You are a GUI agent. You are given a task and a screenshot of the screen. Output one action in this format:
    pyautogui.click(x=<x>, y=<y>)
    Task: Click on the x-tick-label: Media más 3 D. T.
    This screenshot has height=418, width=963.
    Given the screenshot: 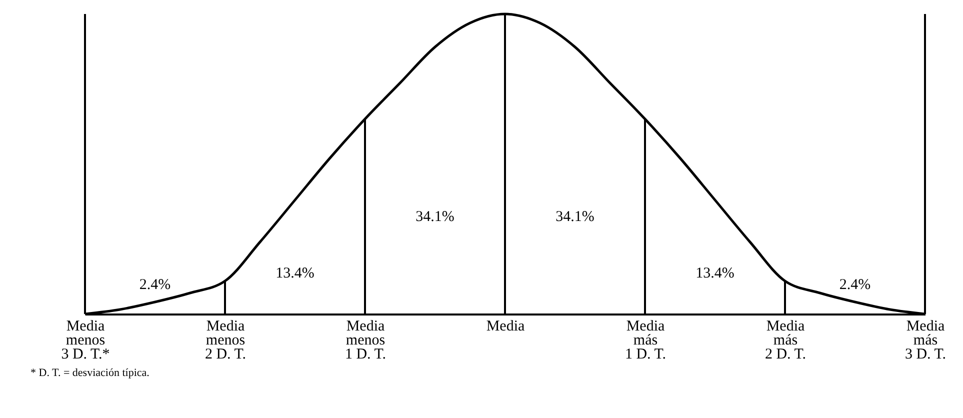 What is the action you would take?
    pyautogui.click(x=925, y=340)
    